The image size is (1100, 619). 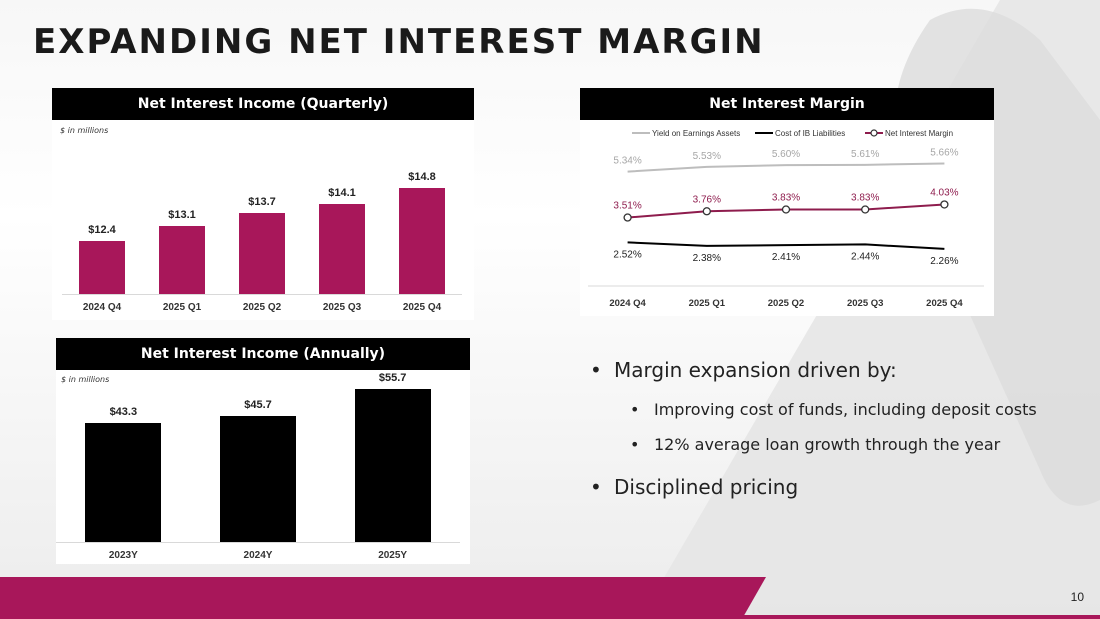 What do you see at coordinates (393, 555) in the screenshot?
I see `x-tick-label: 2025Y` at bounding box center [393, 555].